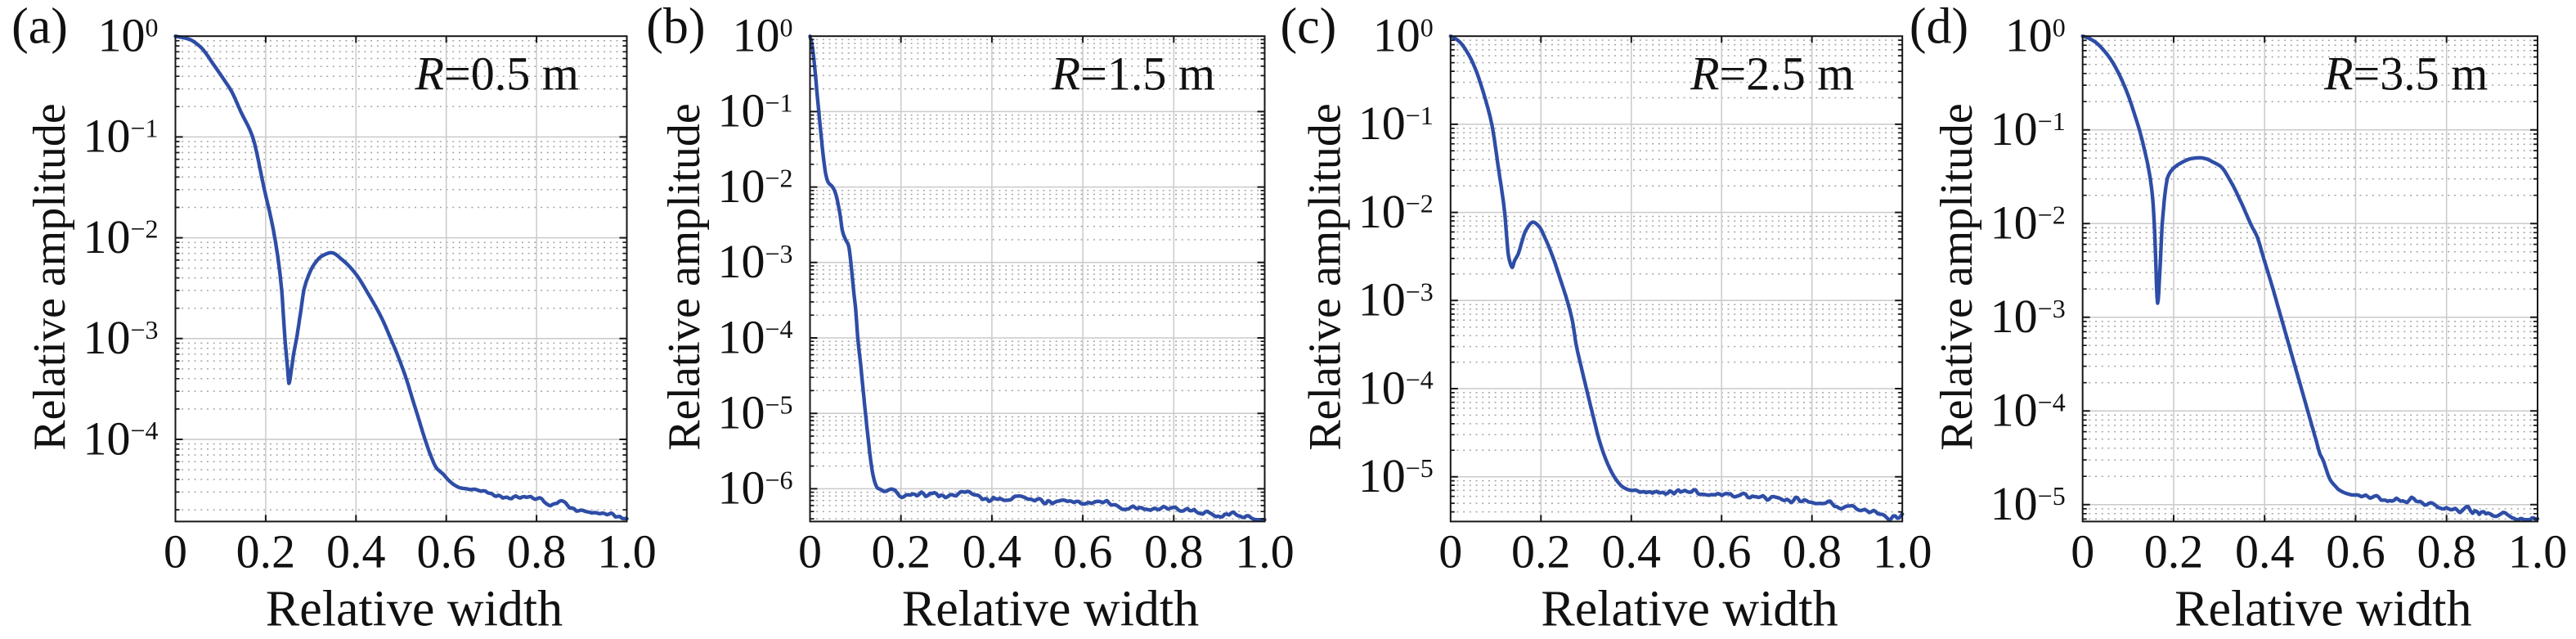  What do you see at coordinates (1939, 28) in the screenshot?
I see `svg-text: (d)` at bounding box center [1939, 28].